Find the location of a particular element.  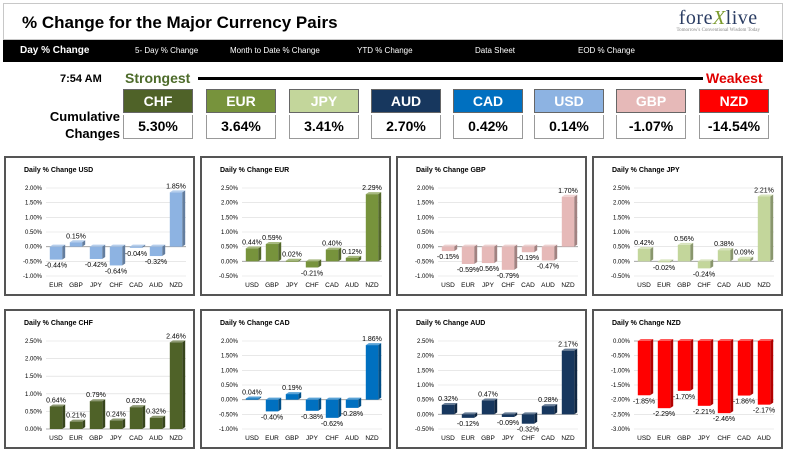

bar-chf is located at coordinates (313, 263).